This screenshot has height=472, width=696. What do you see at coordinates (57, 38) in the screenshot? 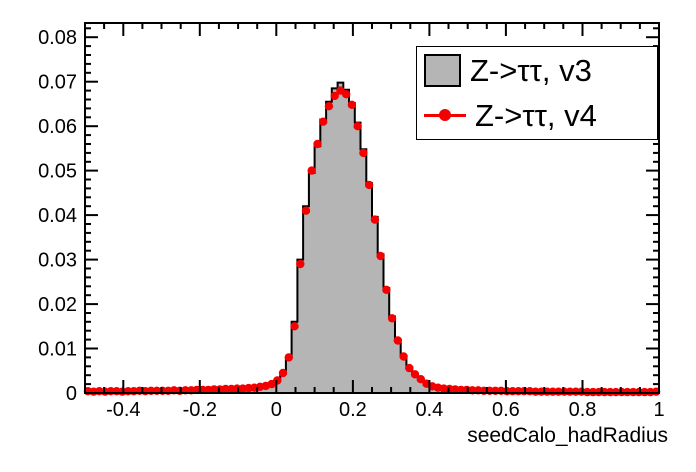
I see `y-tick-label: 0.08` at bounding box center [57, 38].